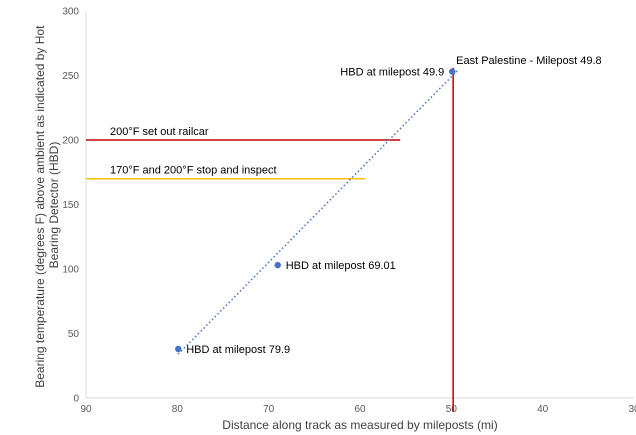 Image resolution: width=636 pixels, height=435 pixels. Describe the element at coordinates (392, 73) in the screenshot. I see `data-point-label: HBD at milepost 49.9` at that location.